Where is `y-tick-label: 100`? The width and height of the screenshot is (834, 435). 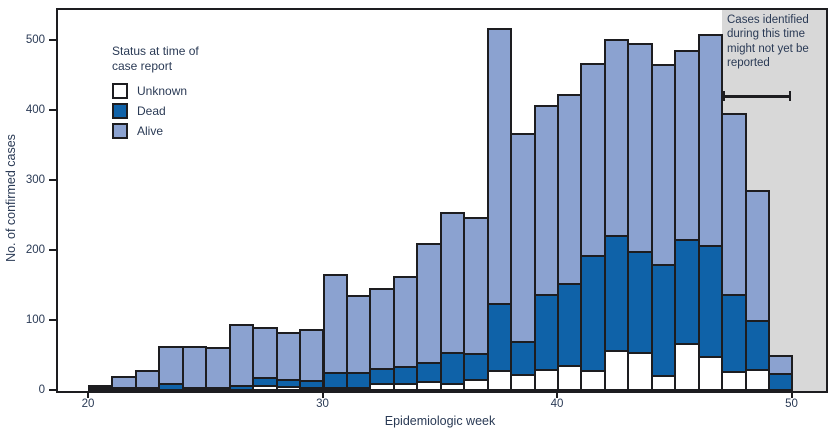 y-tick-label: 100 is located at coordinates (35, 320).